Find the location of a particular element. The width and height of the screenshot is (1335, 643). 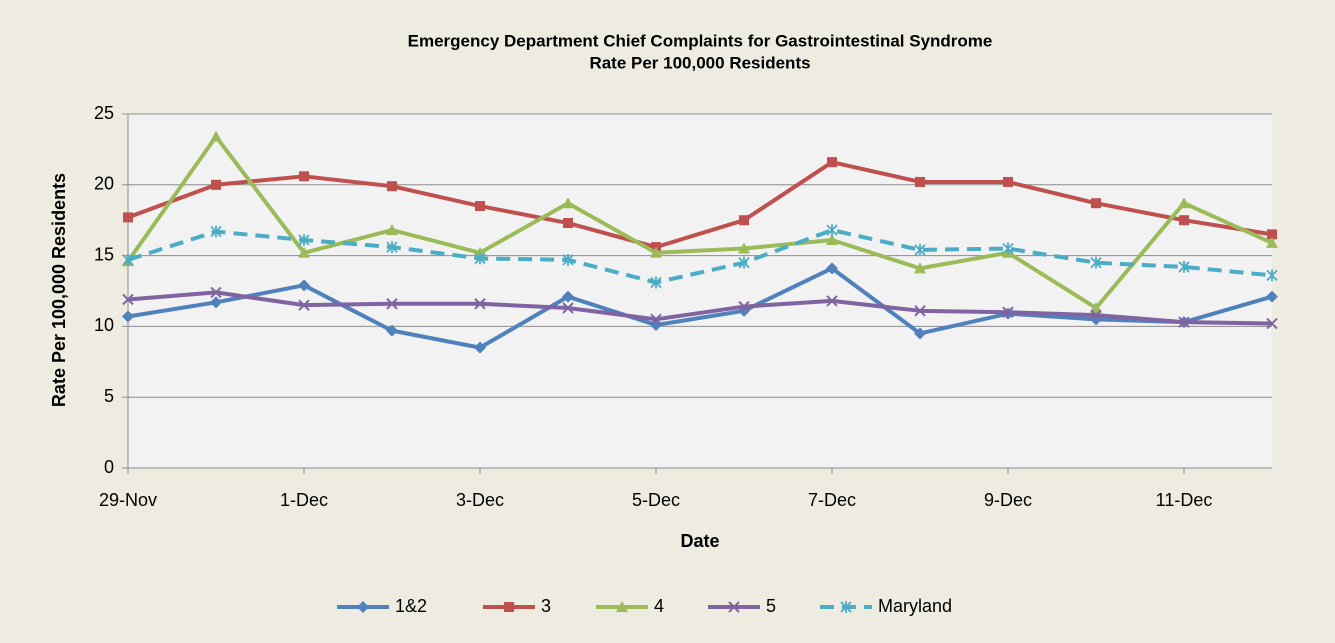

legend-label: 5 is located at coordinates (771, 606).